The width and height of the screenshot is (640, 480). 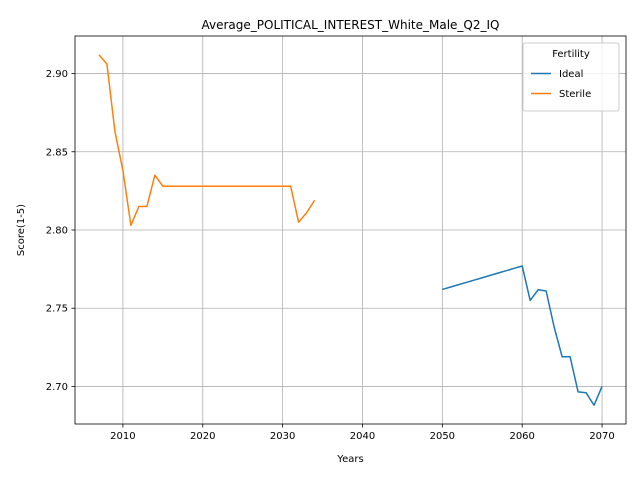 I want to click on y-tick-label: 2.90, so click(x=57, y=74).